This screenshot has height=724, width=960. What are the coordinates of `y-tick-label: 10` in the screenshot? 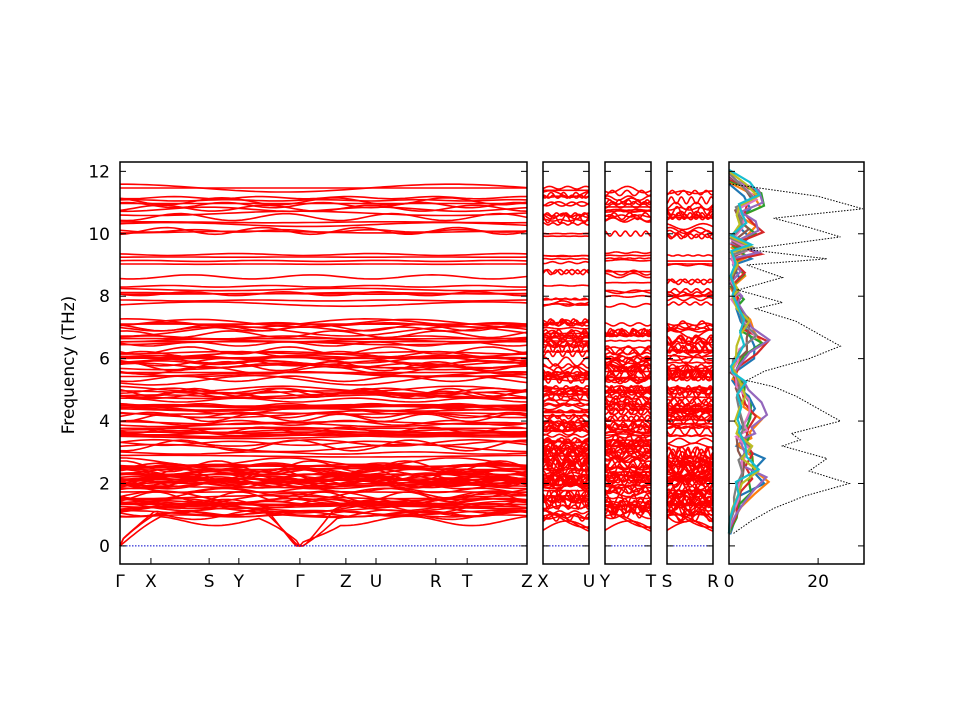 It's located at (99, 235).